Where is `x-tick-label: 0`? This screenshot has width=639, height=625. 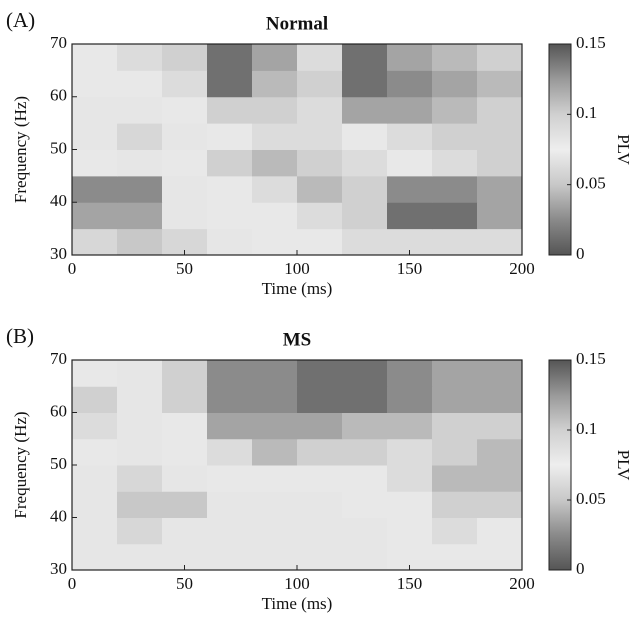 x-tick-label: 0 is located at coordinates (72, 268).